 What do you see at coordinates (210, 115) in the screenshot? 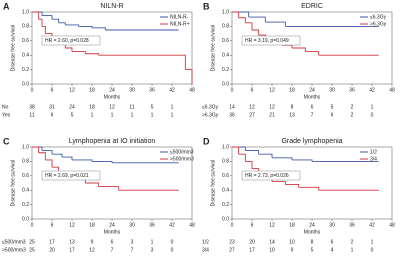
I see `risk-row-label: >6.3Gy` at bounding box center [210, 115].